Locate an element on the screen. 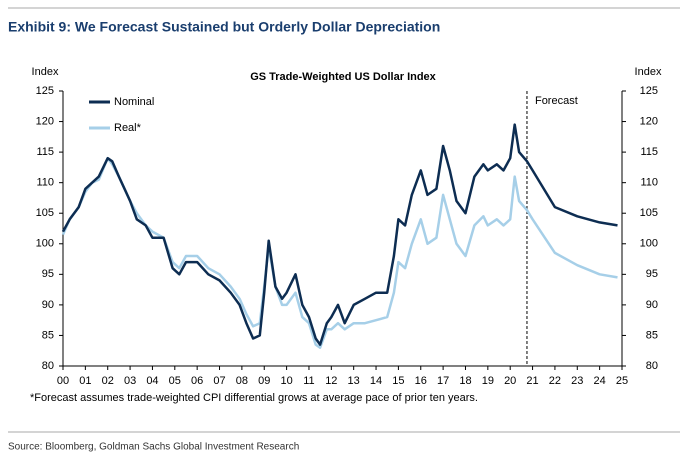 The image size is (688, 466). y2-tick-label: 105 is located at coordinates (649, 213).